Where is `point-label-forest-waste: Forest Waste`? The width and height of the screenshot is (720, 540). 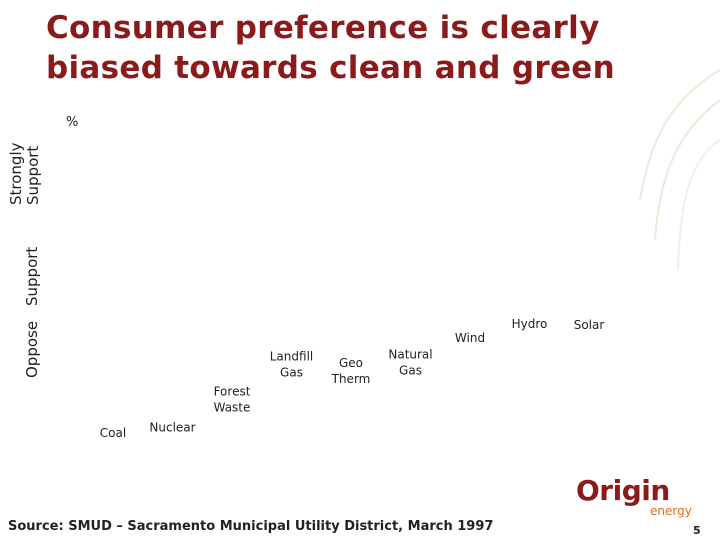
point-label-forest-waste: Forest Waste is located at coordinates (232, 400).